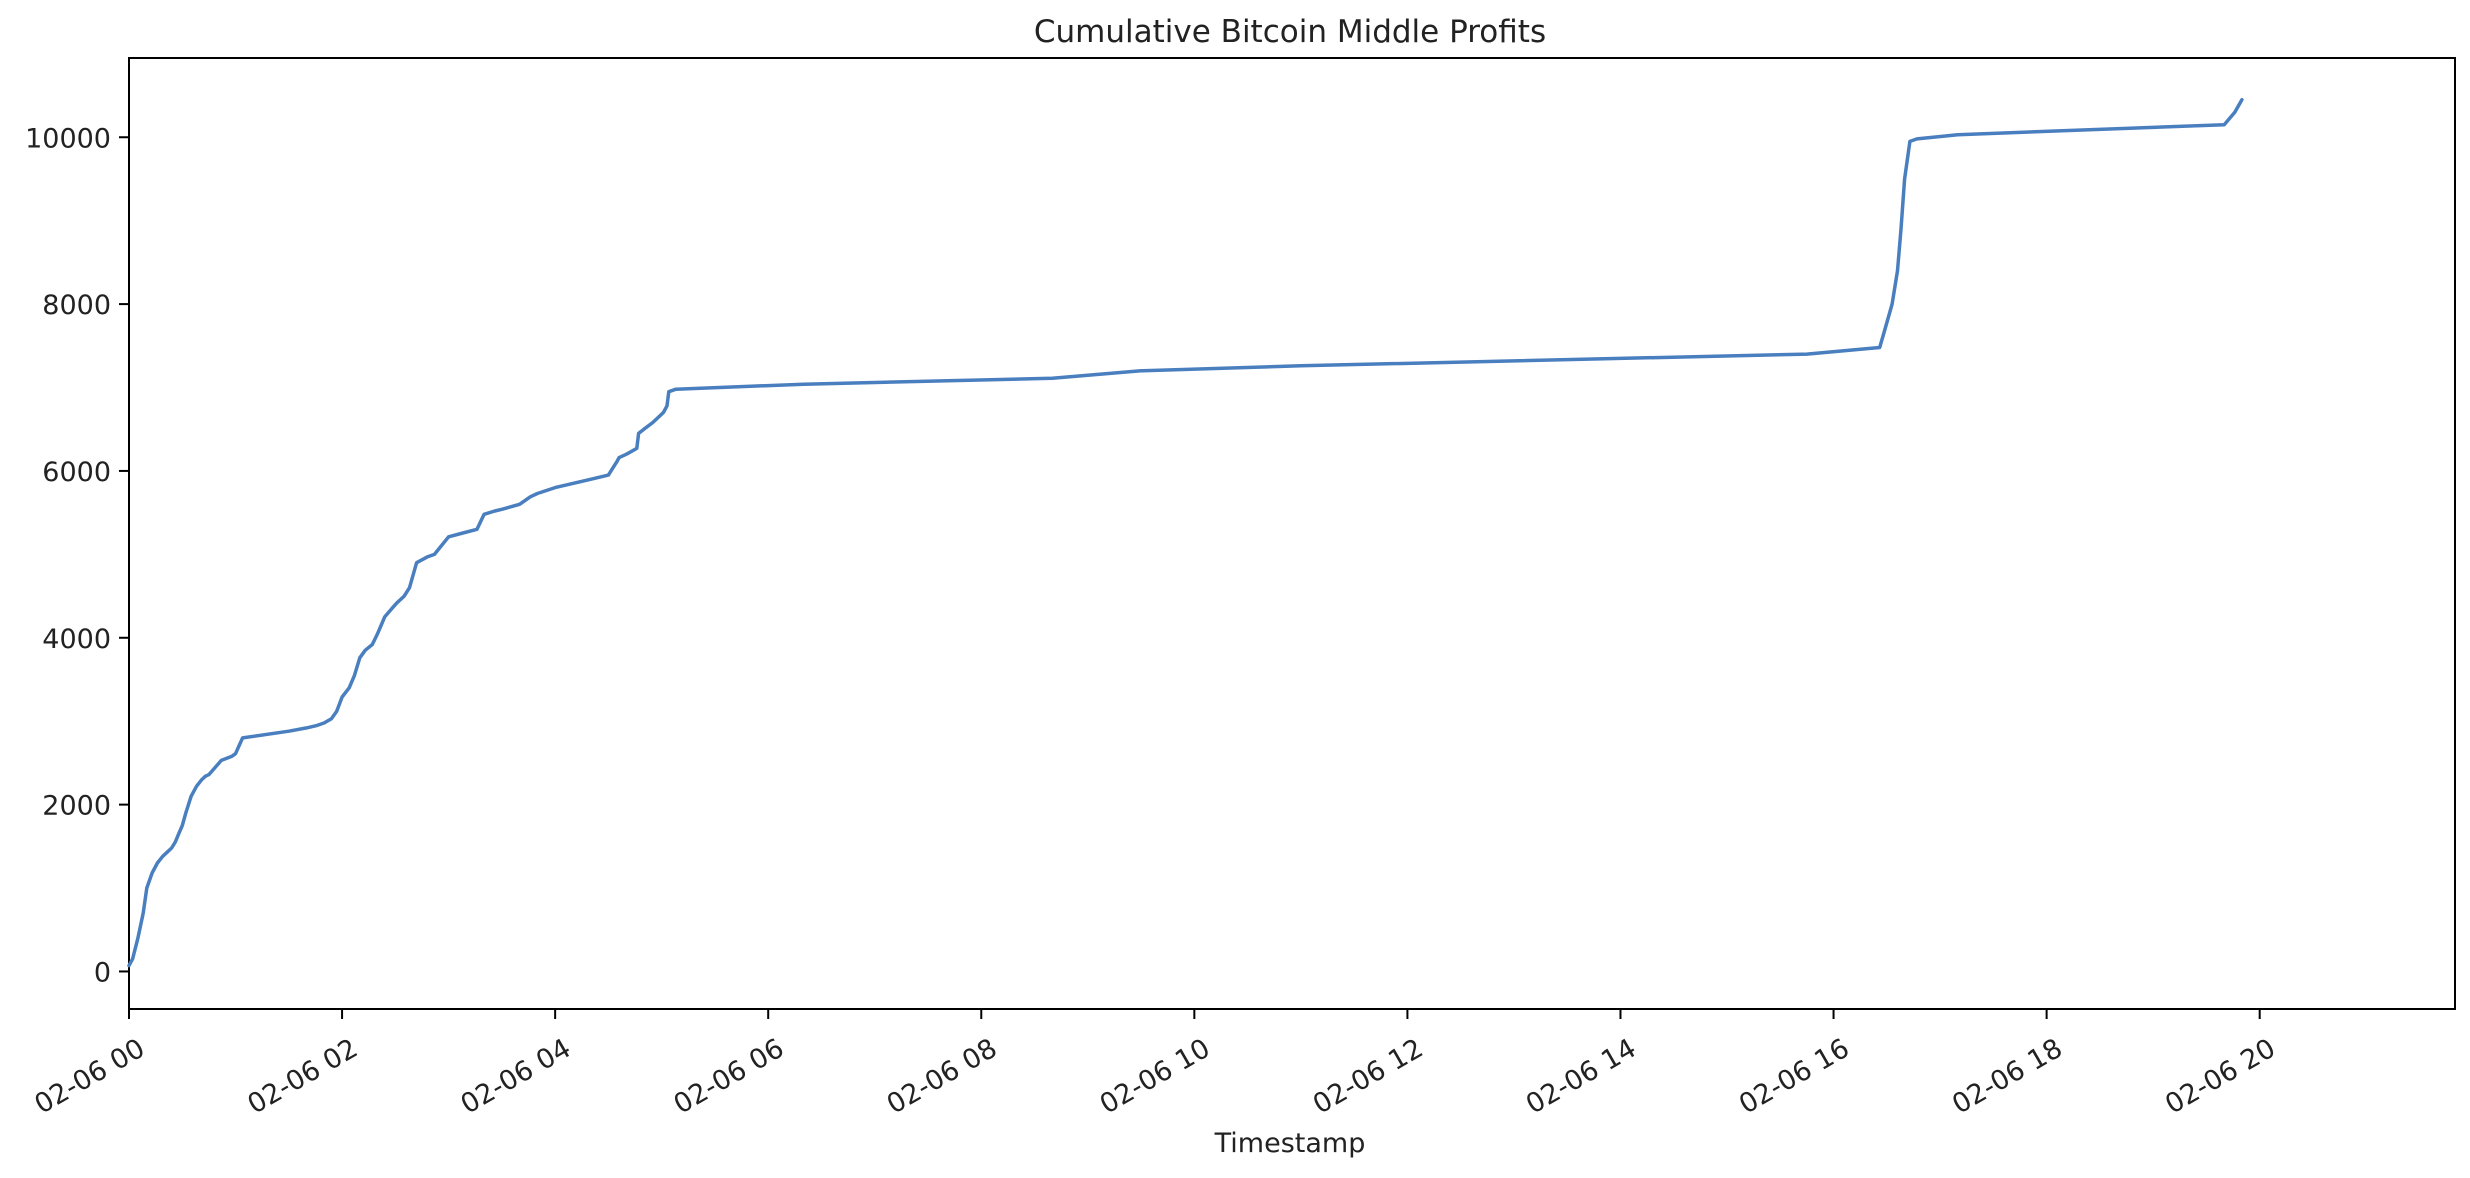 The image size is (2470, 1178). Describe the element at coordinates (2220, 1077) in the screenshot. I see `x-tick-label: 02-06 20` at that location.